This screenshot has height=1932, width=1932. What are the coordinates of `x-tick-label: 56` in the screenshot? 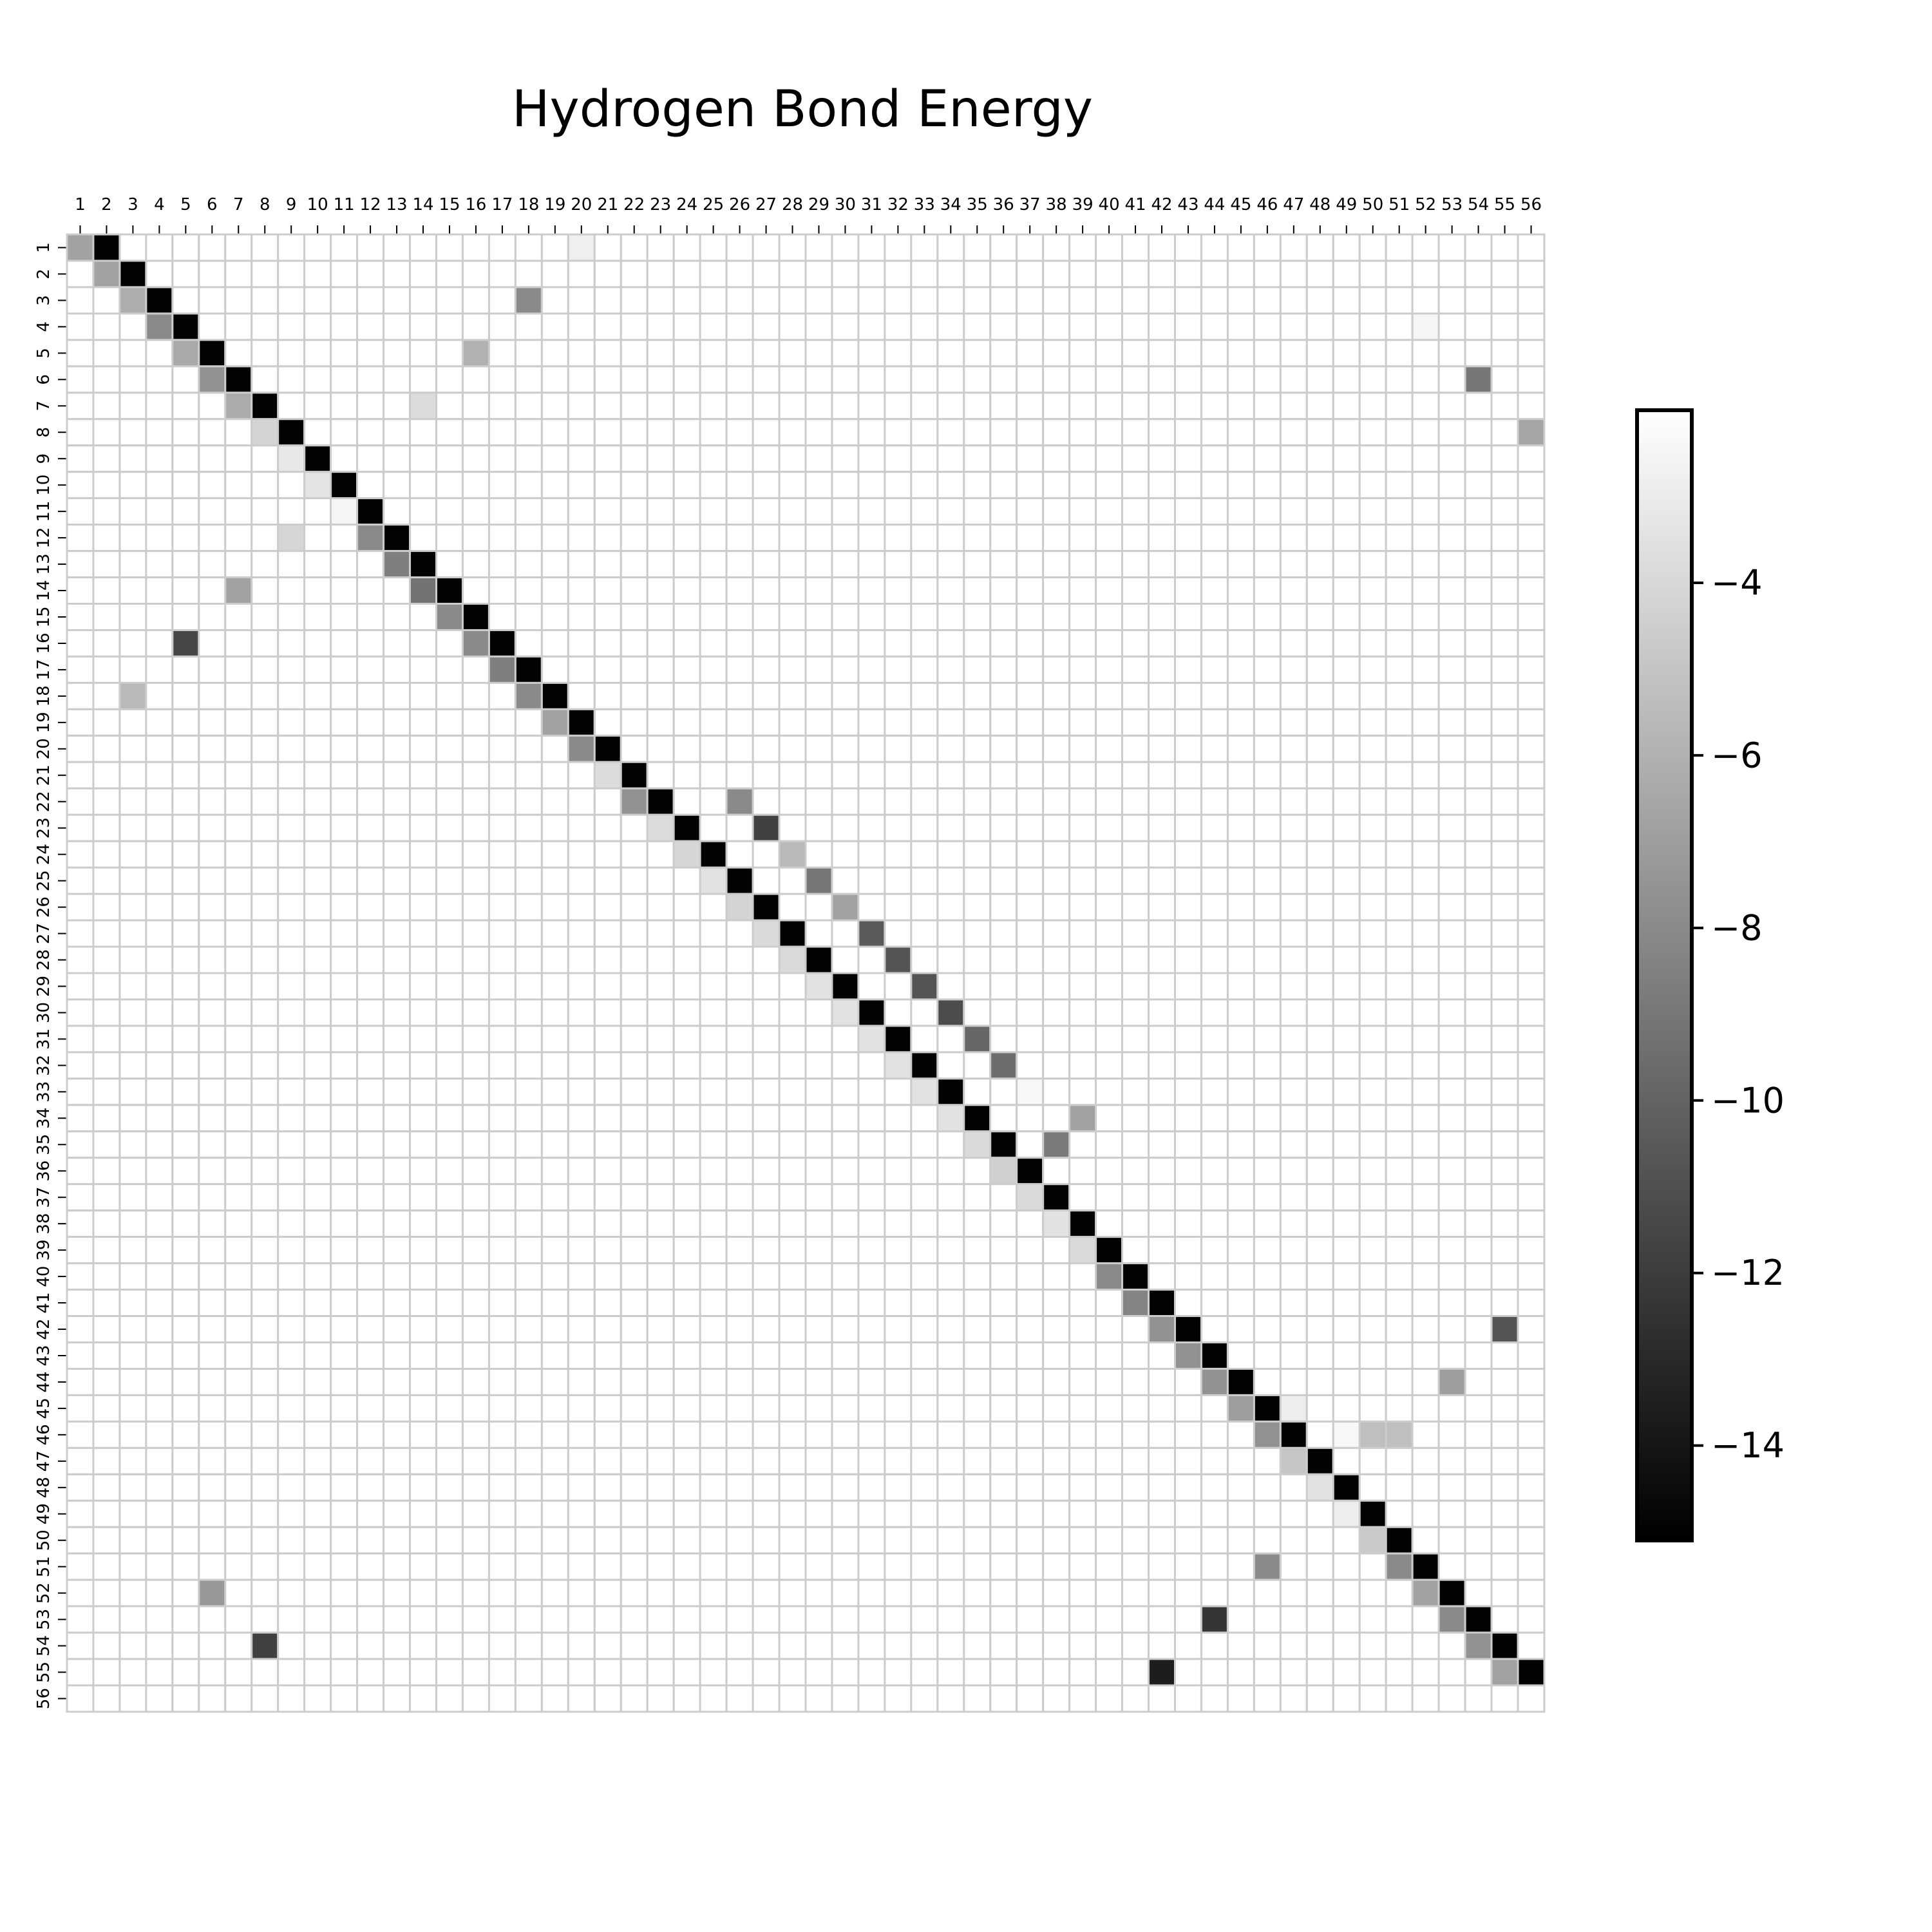 It's located at (1531, 205).